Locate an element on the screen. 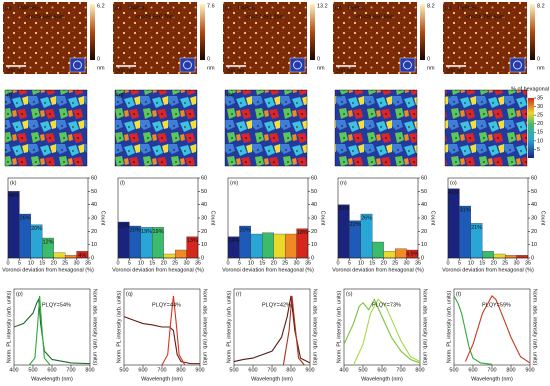 Image resolution: width=550 pixels, height=386 pixels. x-tick-label: 30 is located at coordinates (187, 263).